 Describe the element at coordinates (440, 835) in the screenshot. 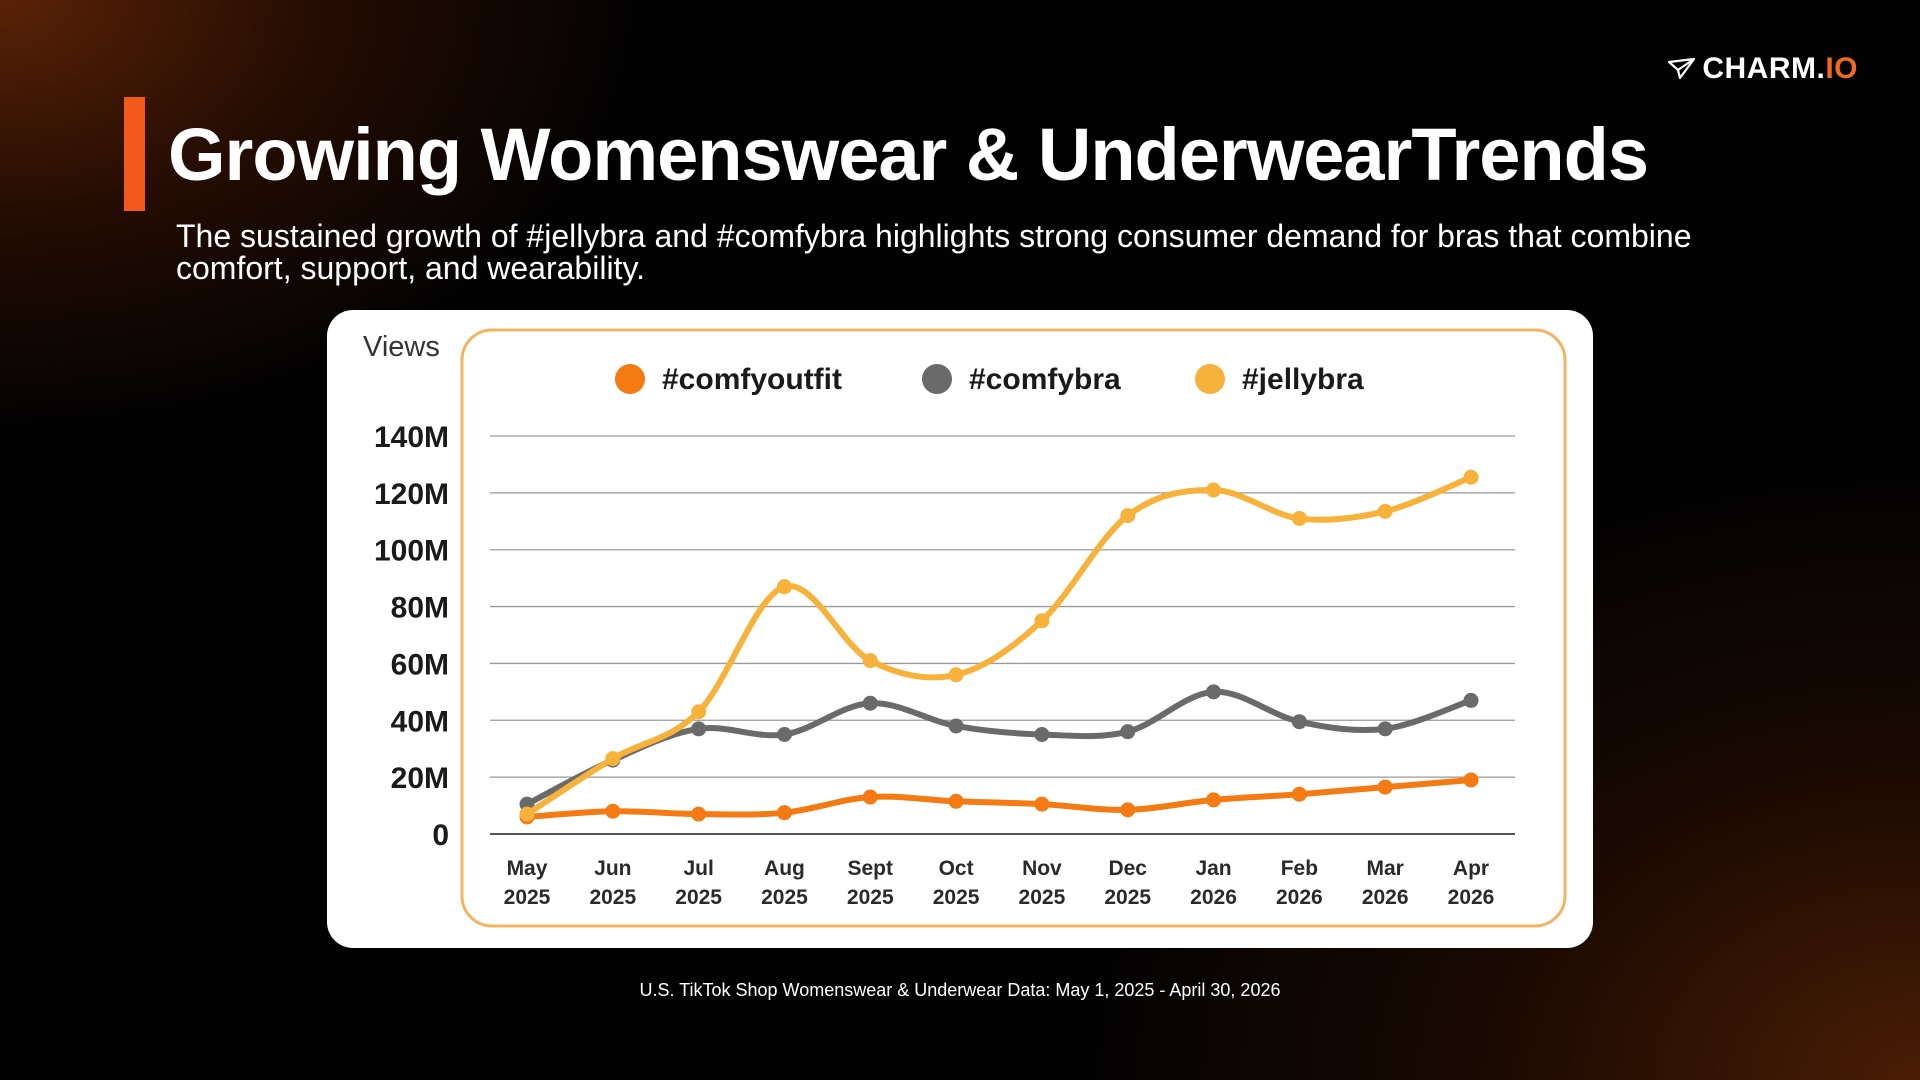

I see `y-tick-label: 0` at that location.